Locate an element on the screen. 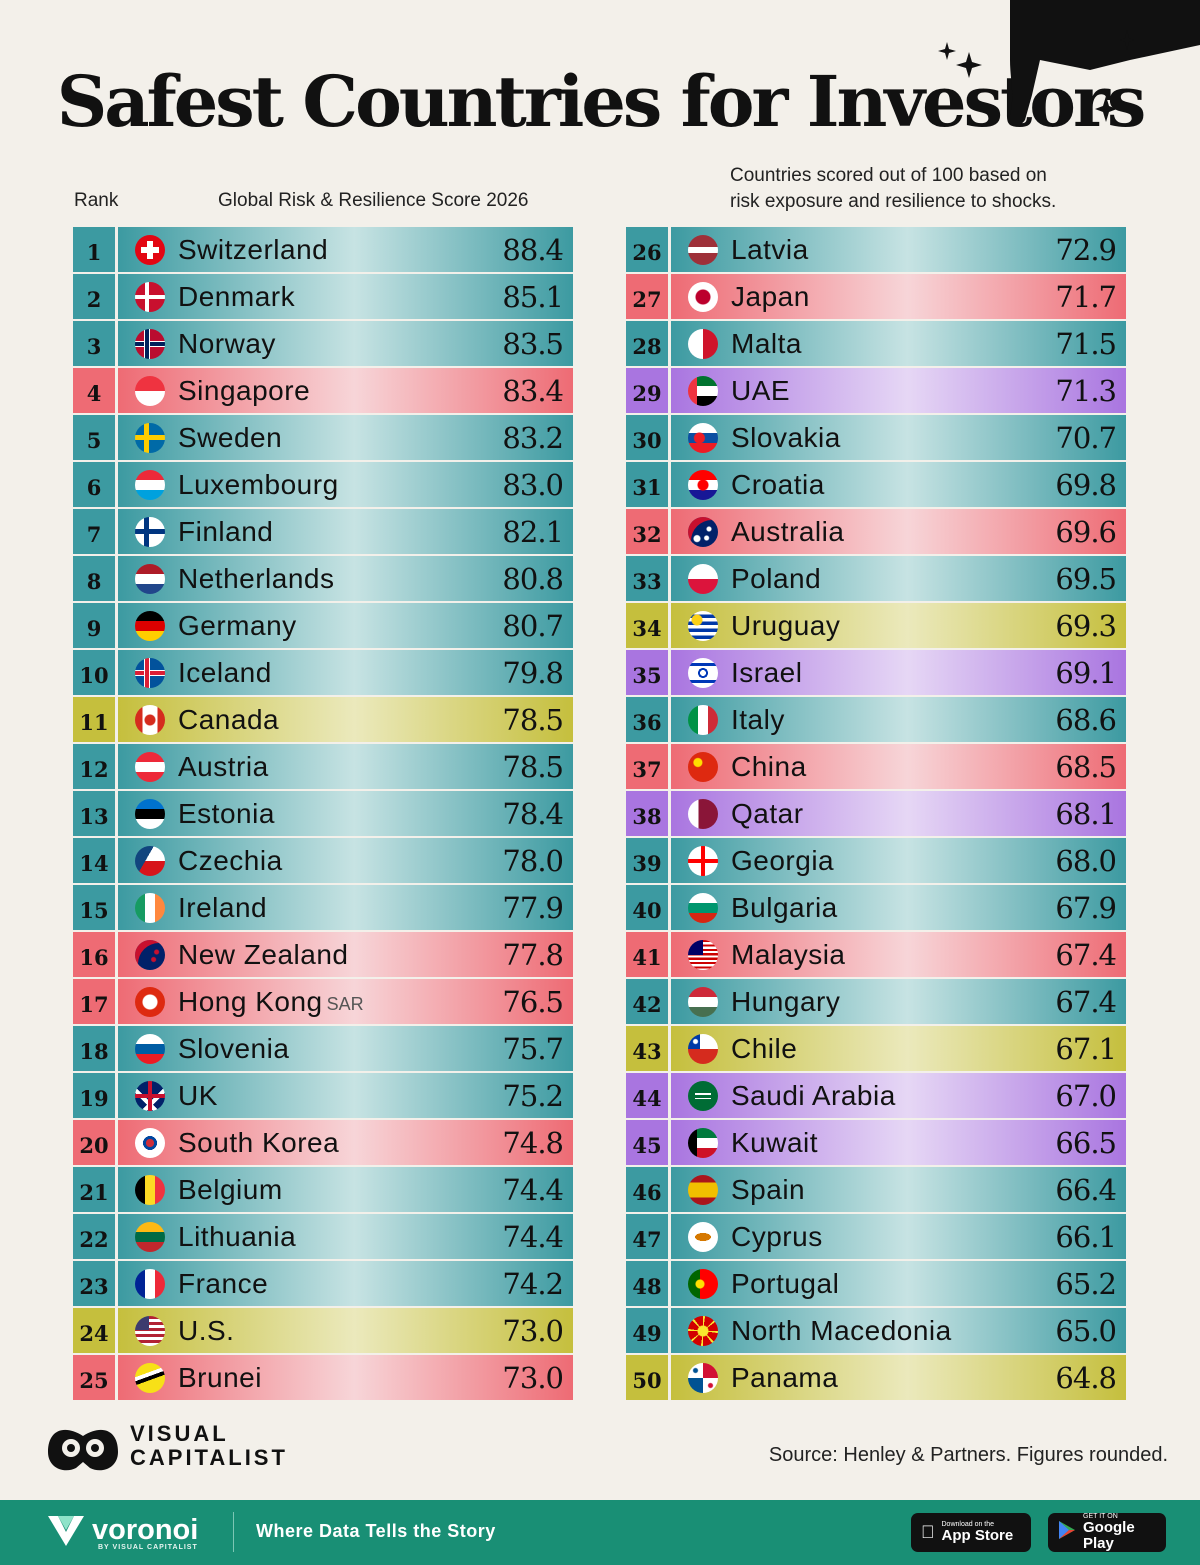 Image resolution: width=1200 pixels, height=1565 pixels. score-value: 67.9 is located at coordinates (1086, 907).